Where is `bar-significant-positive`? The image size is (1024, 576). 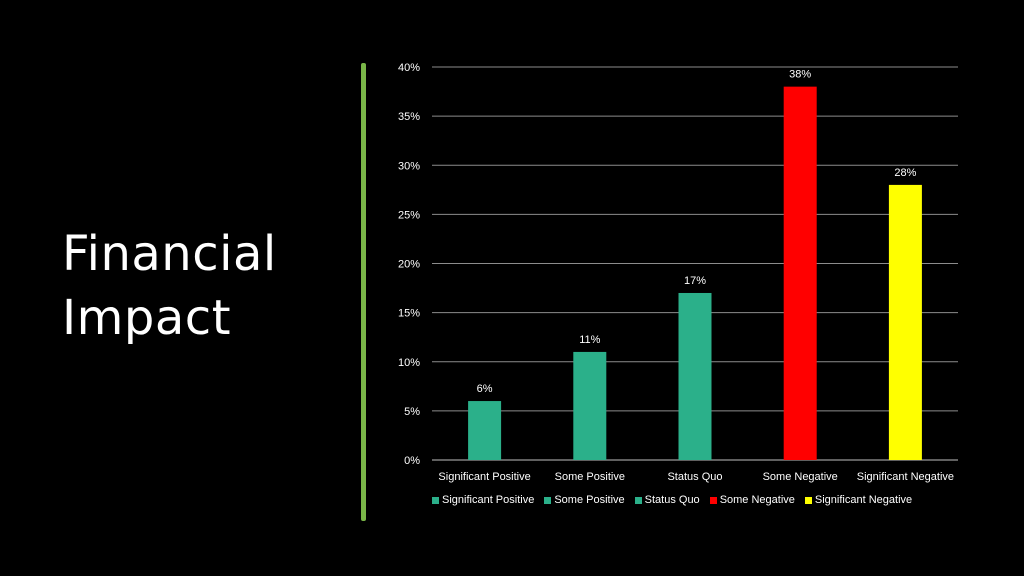
bar-significant-positive is located at coordinates (485, 430).